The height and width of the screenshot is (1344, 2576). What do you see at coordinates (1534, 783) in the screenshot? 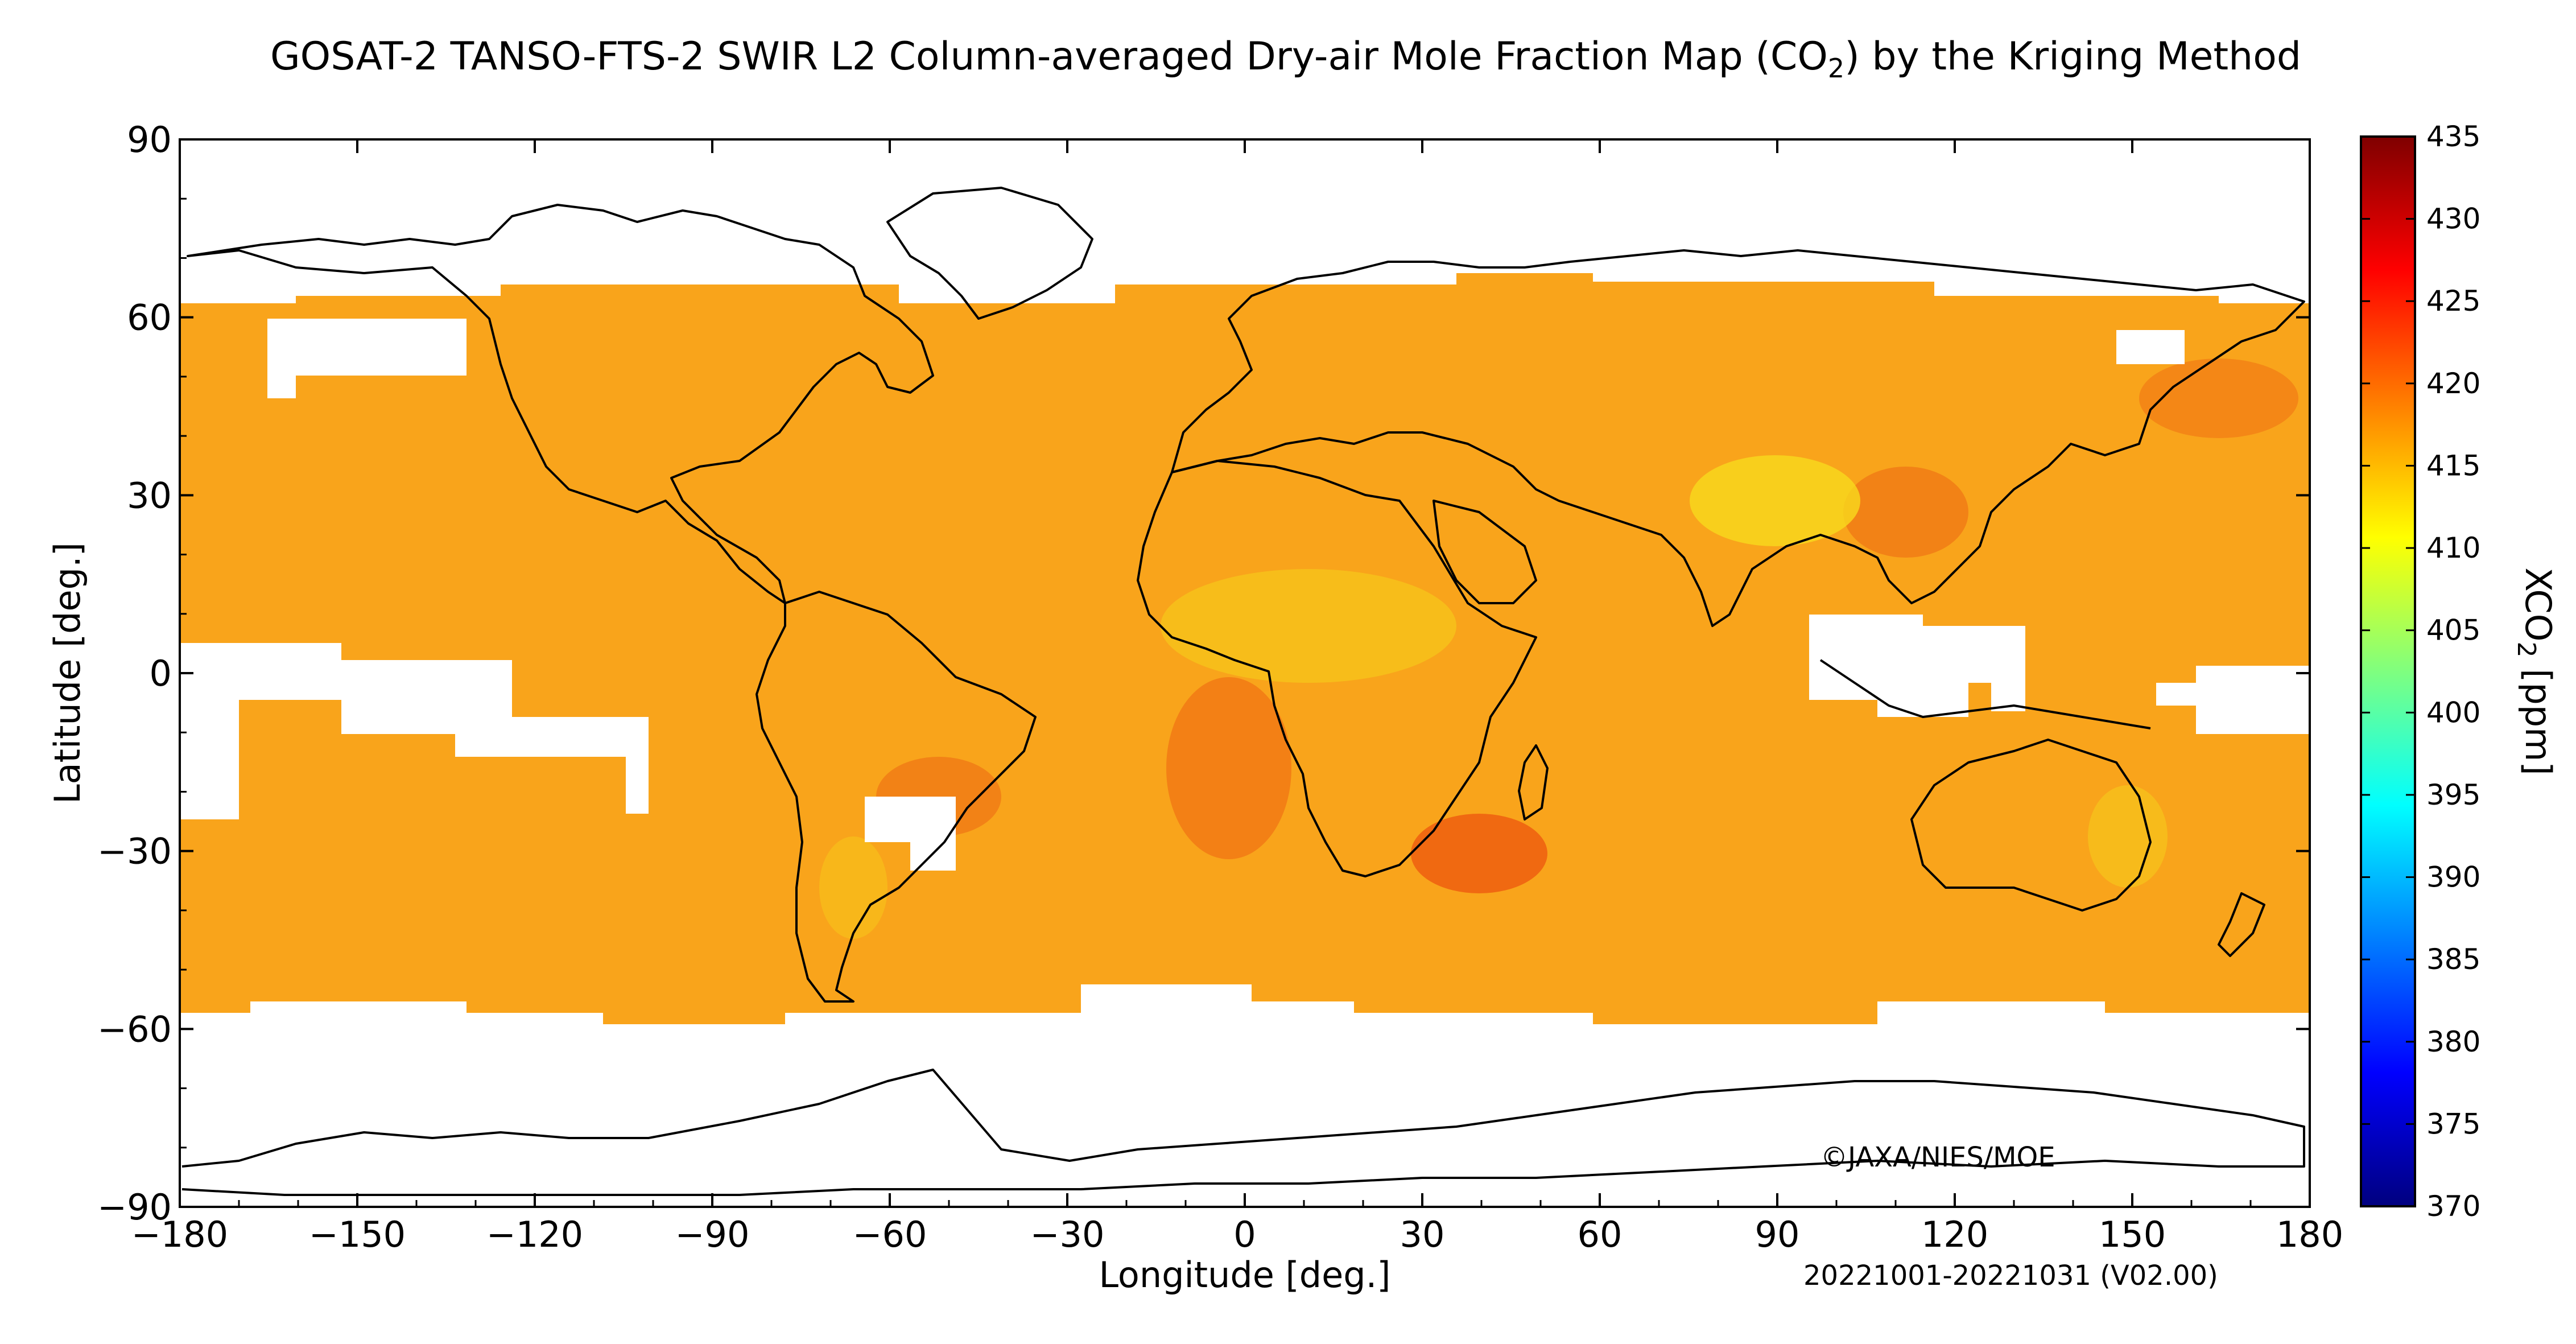
I see `coastline-madagascar` at bounding box center [1534, 783].